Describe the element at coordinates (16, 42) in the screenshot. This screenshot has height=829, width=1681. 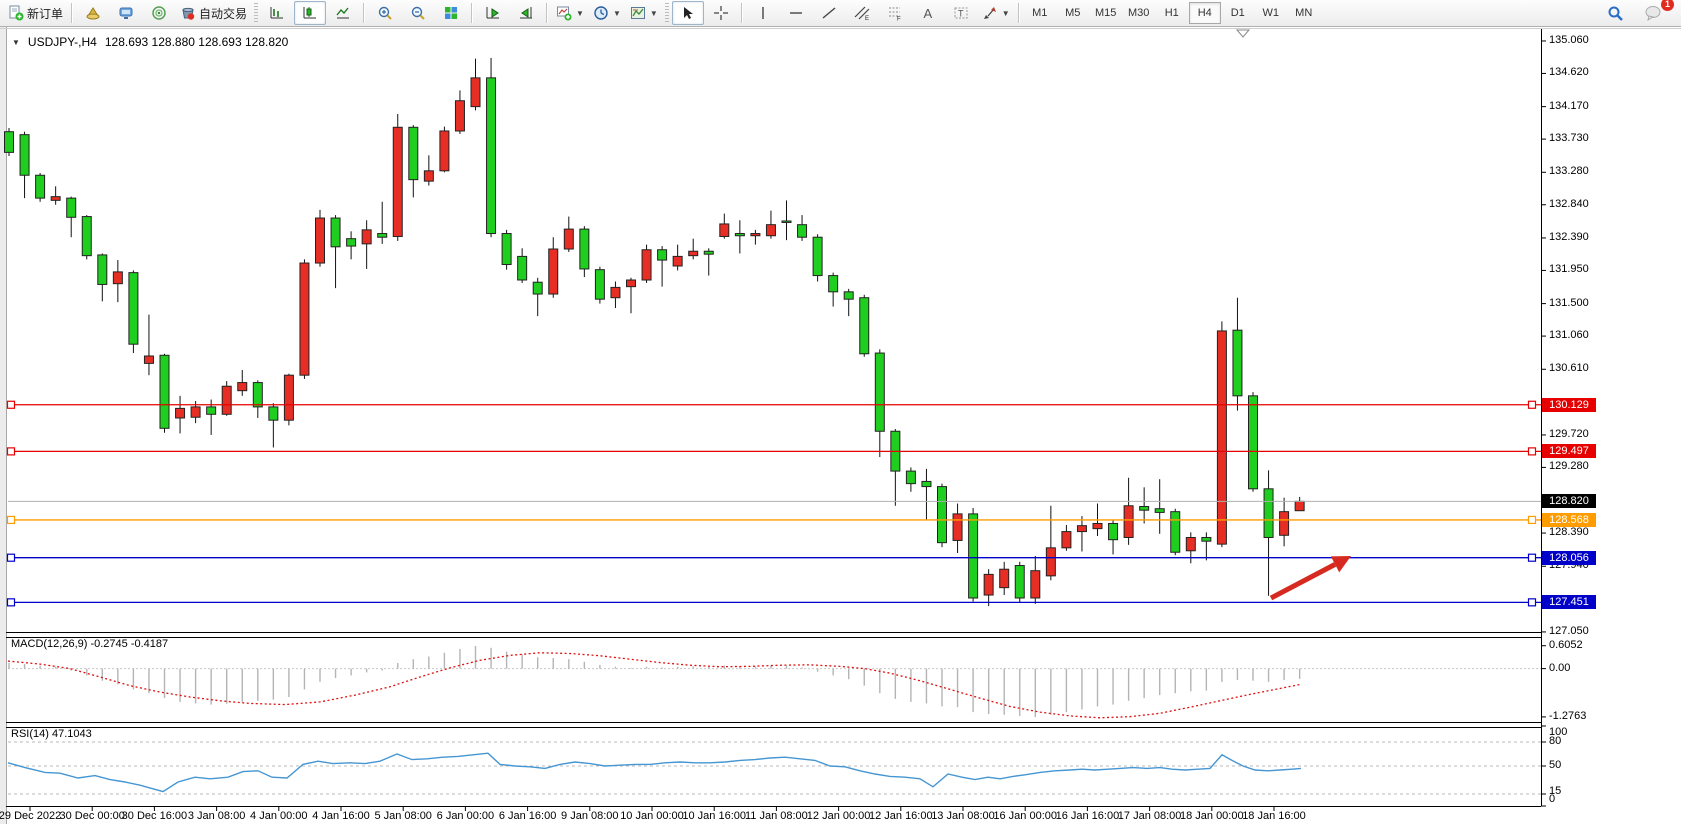
I see `chart-menu-icon: ▼` at that location.